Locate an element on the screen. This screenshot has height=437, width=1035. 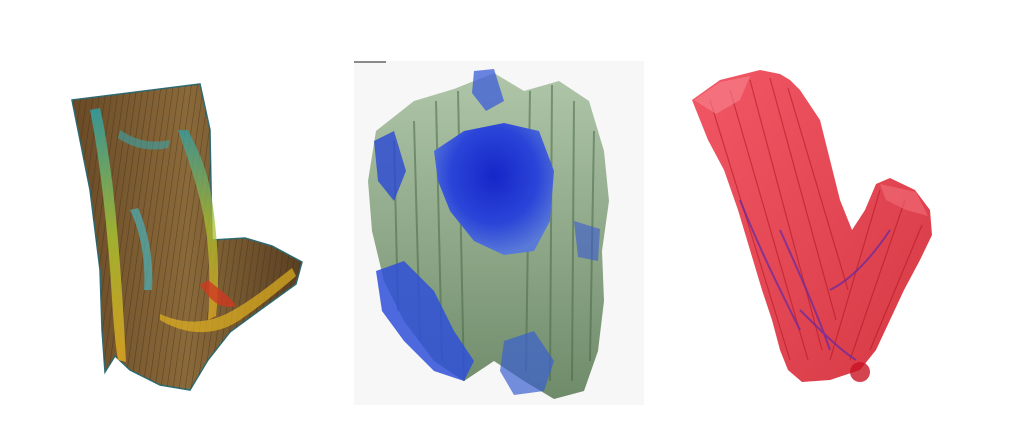
middle-blue-core is located at coordinates (494, 189).